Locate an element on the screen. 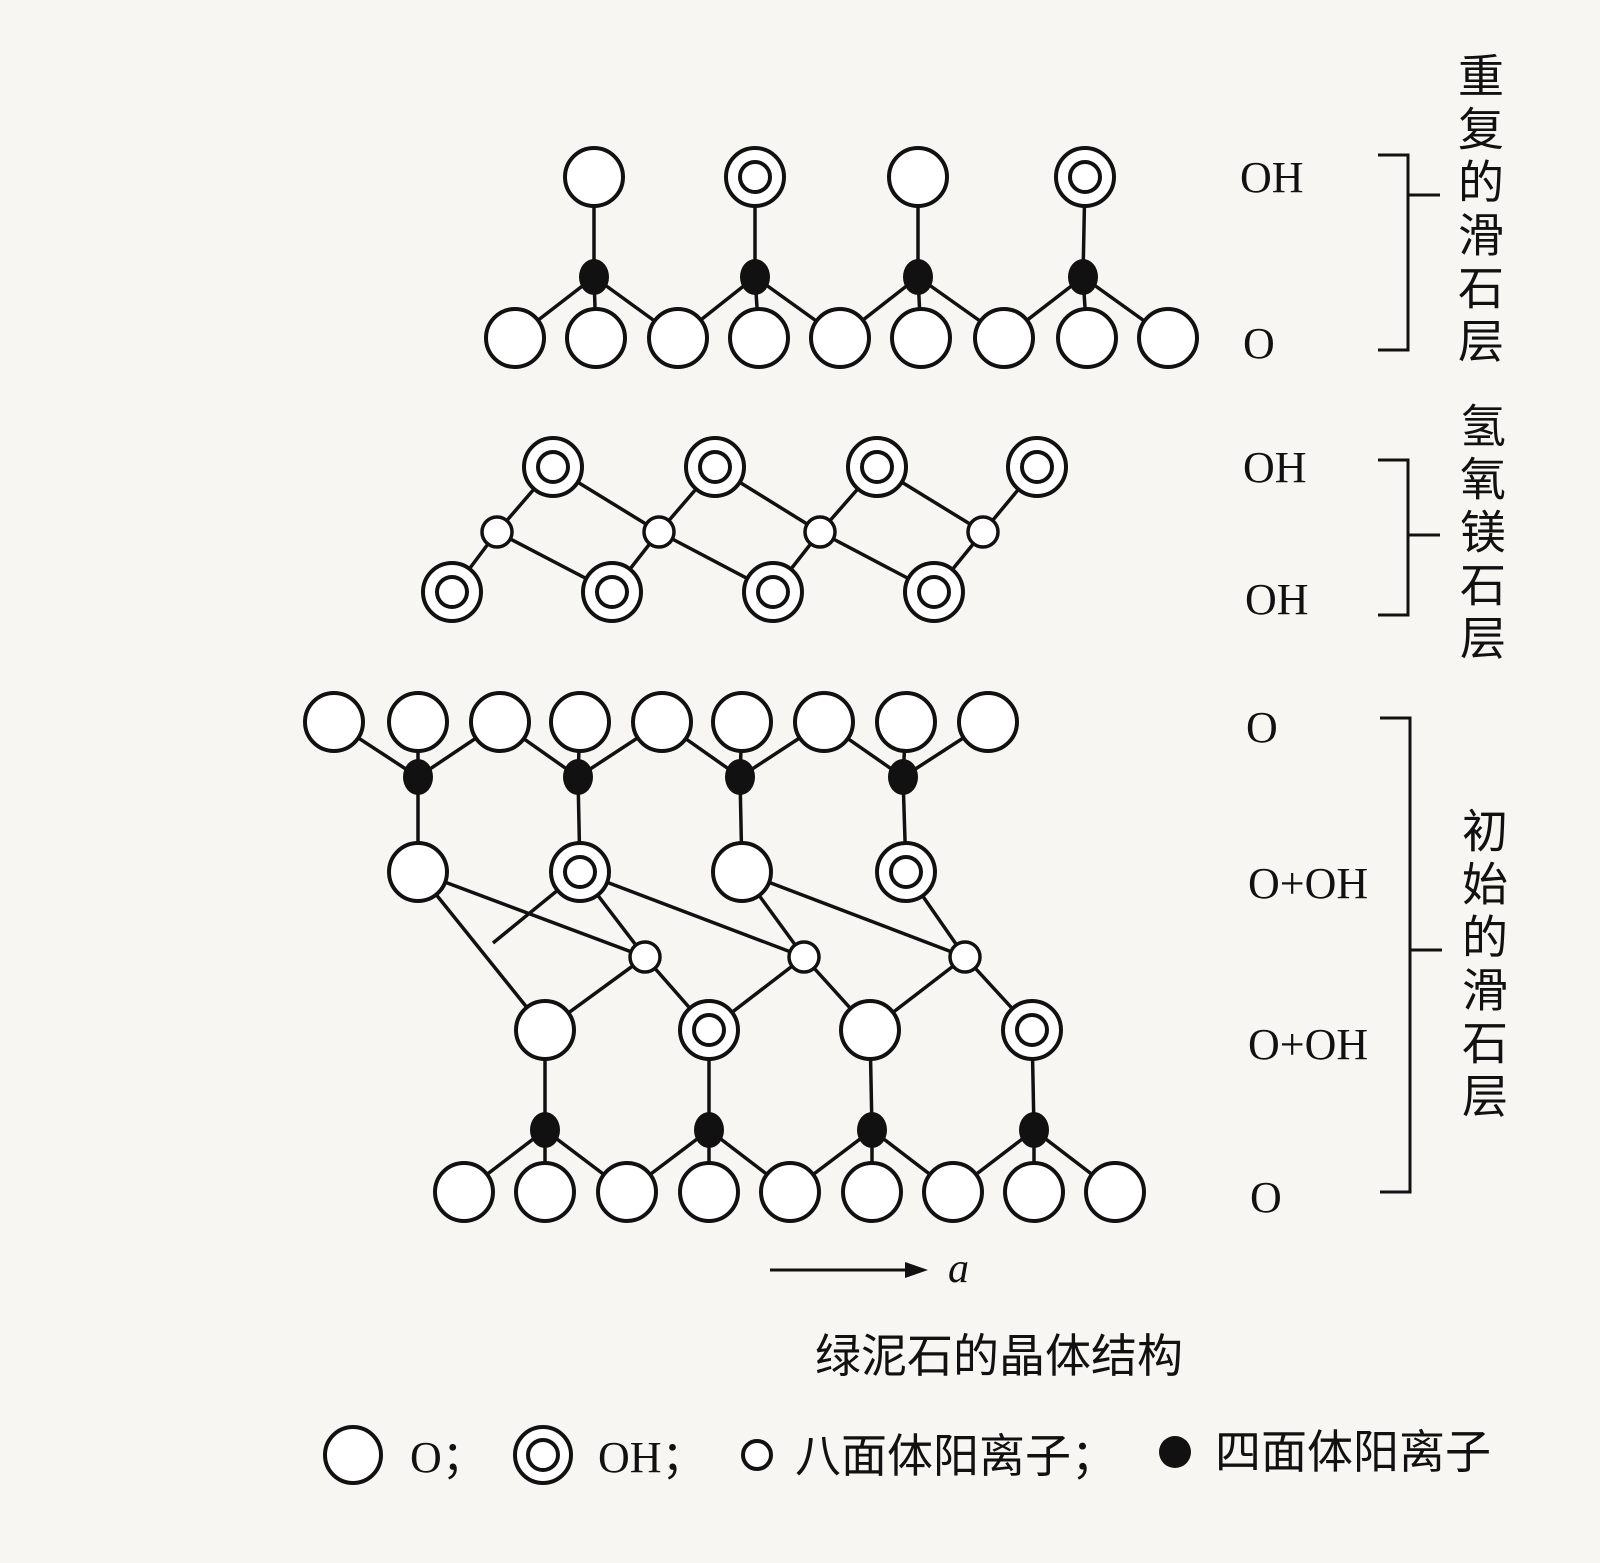 The width and height of the screenshot is (1600, 1563). figure-caption: 绿泥石的晶体结构 is located at coordinates (999, 1356).